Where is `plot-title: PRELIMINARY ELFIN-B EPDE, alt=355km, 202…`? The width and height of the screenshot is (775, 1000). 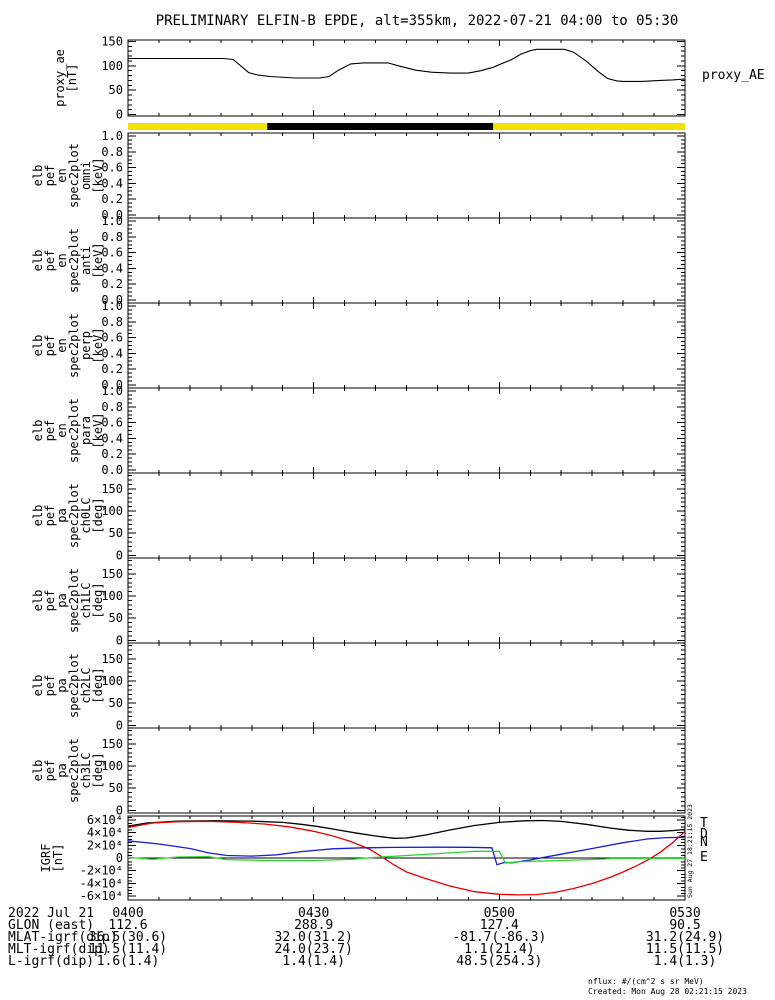 plot-title: PRELIMINARY ELFIN-B EPDE, alt=355km, 202… is located at coordinates (417, 21).